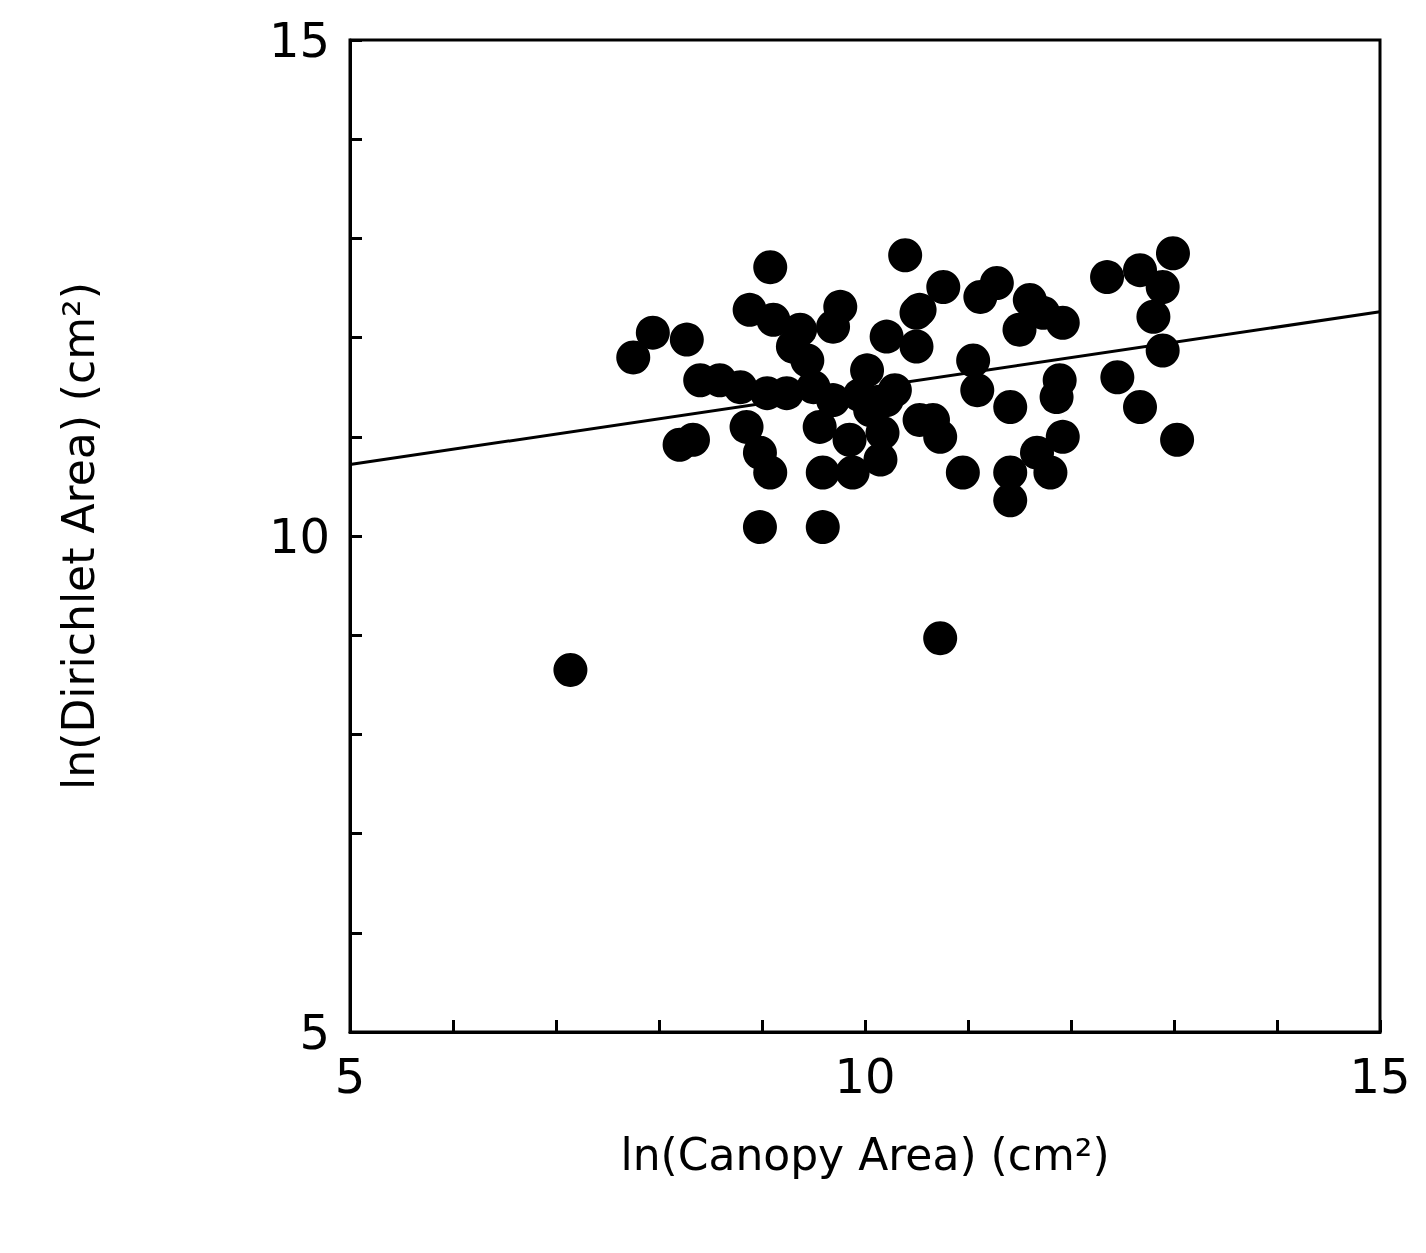 The height and width of the screenshot is (1253, 1426). Describe the element at coordinates (865, 1076) in the screenshot. I see `x-tick-label: 10` at that location.